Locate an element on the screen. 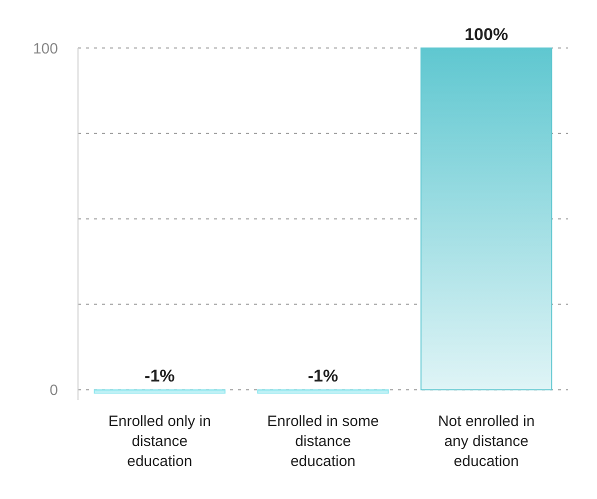  x-tick-label: Enrolled in some distance education is located at coordinates (323, 441).